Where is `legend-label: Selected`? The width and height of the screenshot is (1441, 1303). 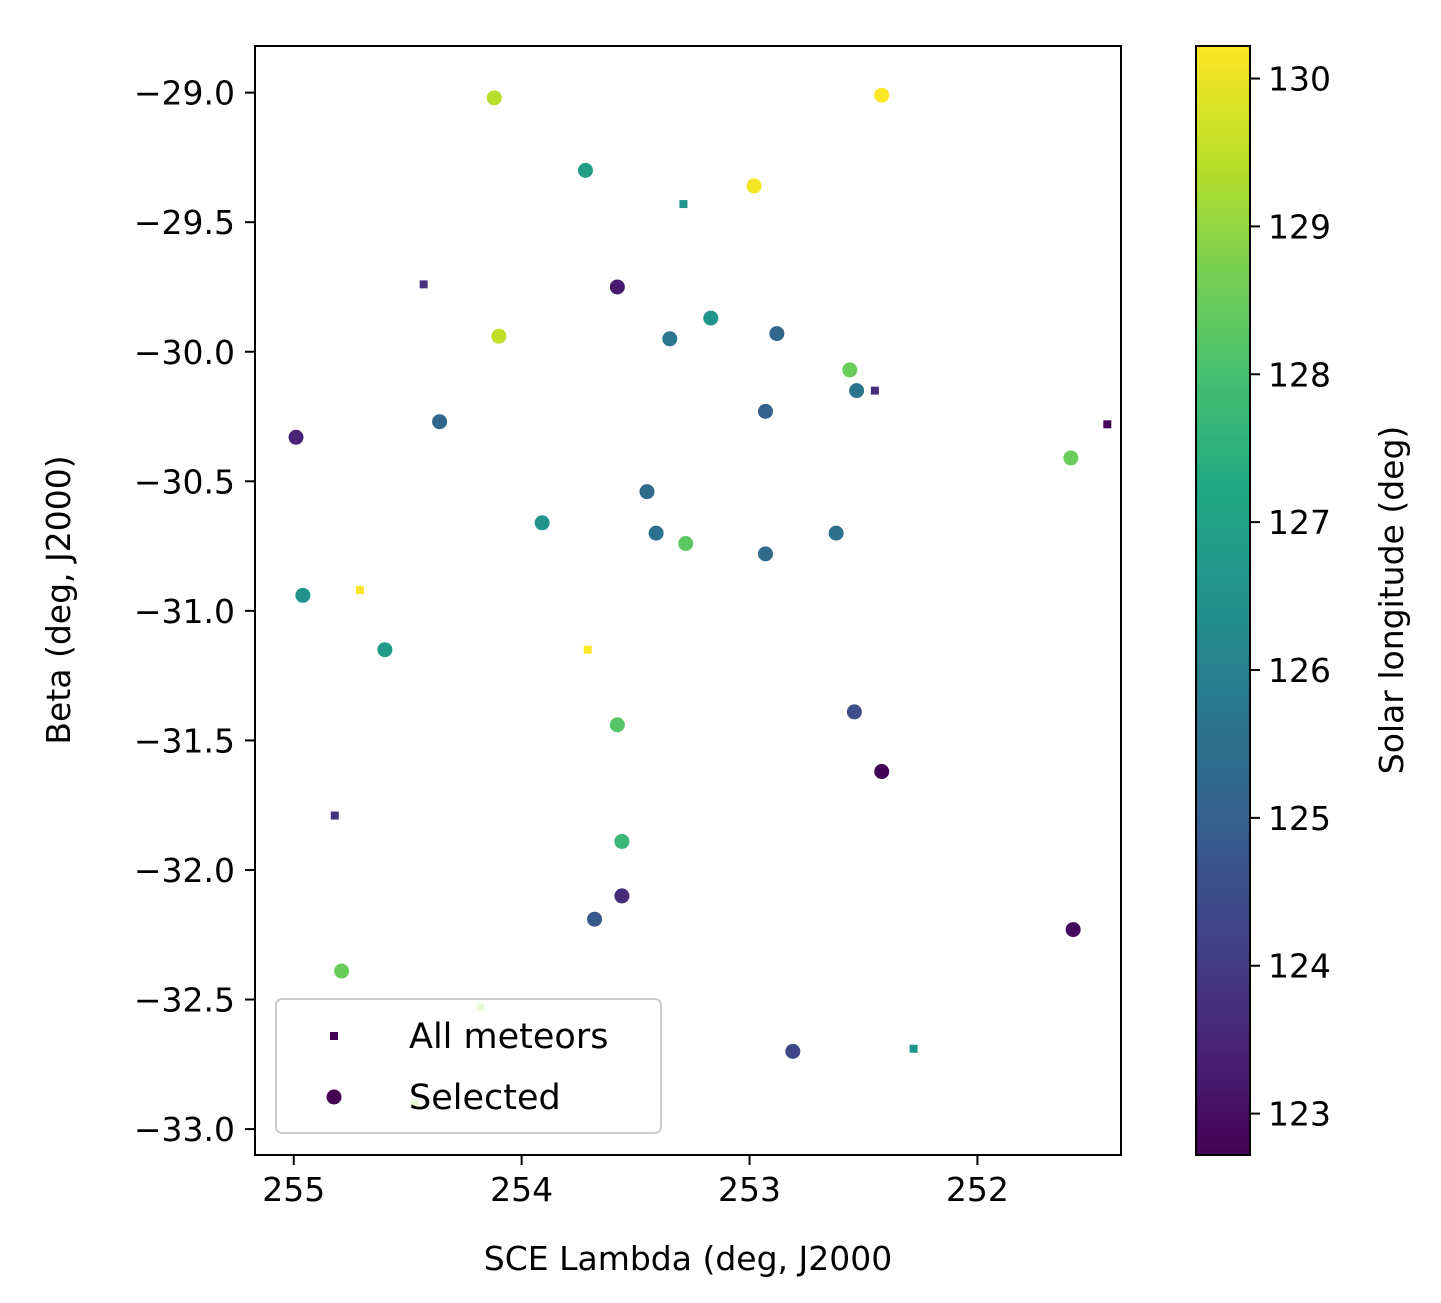
legend-label: Selected is located at coordinates (485, 1098).